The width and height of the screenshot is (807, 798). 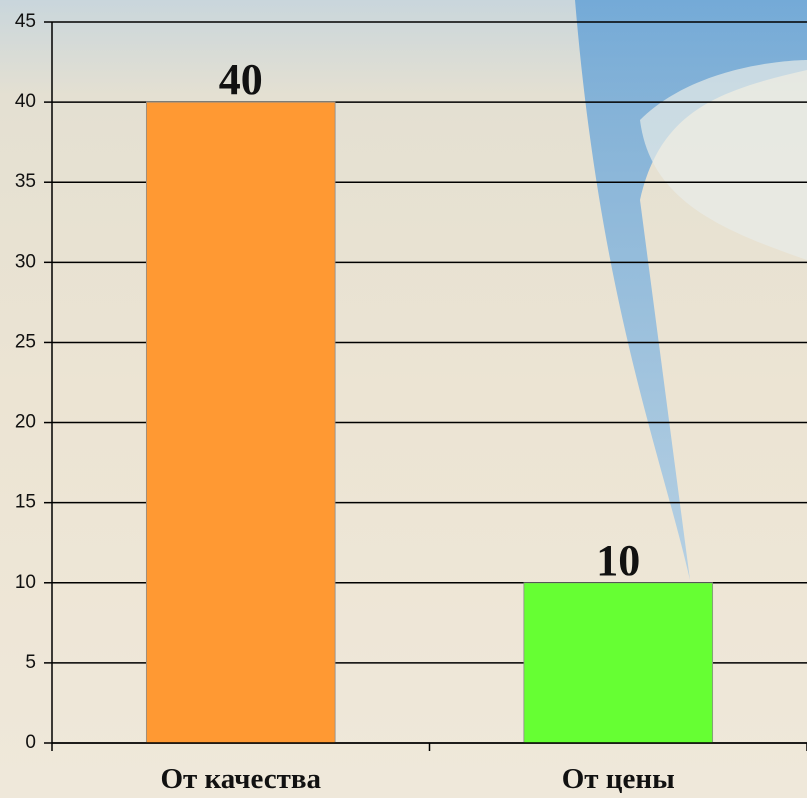 What do you see at coordinates (618, 560) in the screenshot?
I see `data-label: 10` at bounding box center [618, 560].